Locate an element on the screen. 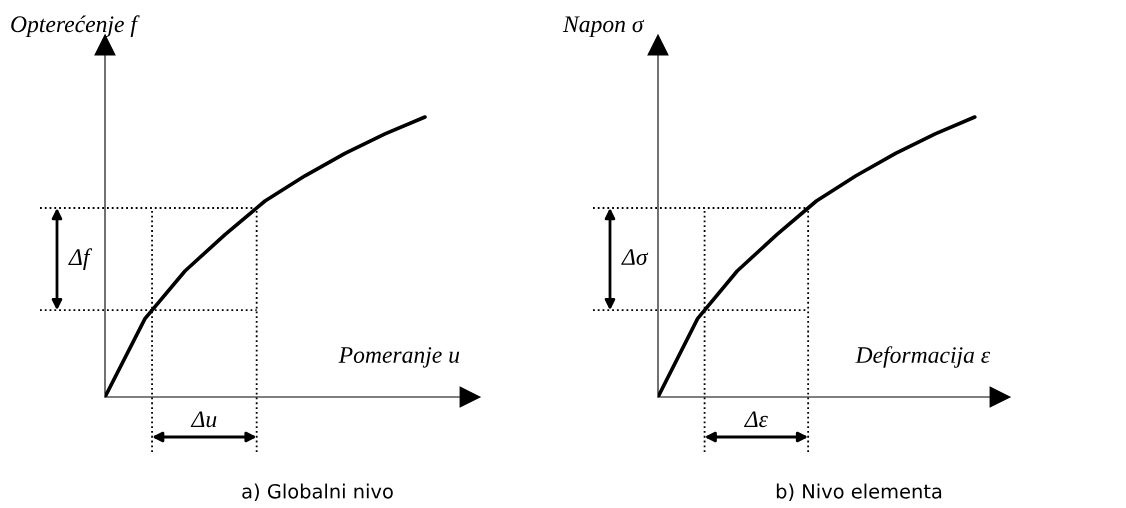 This screenshot has width=1126, height=508. text: Δf is located at coordinates (80, 259).